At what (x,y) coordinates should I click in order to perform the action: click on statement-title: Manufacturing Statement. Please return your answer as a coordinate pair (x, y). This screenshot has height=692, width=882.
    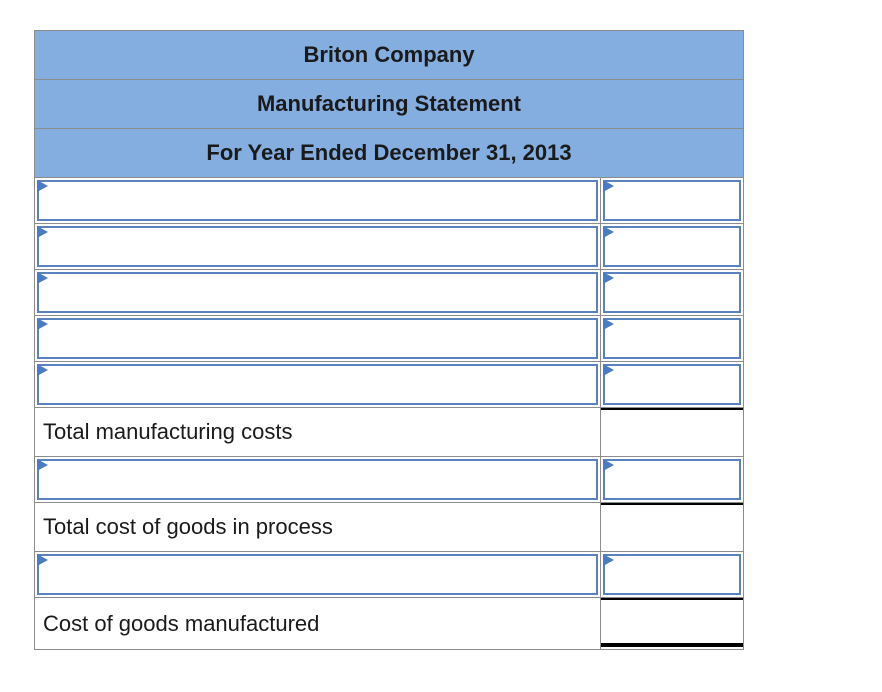
    Looking at the image, I should click on (389, 104).